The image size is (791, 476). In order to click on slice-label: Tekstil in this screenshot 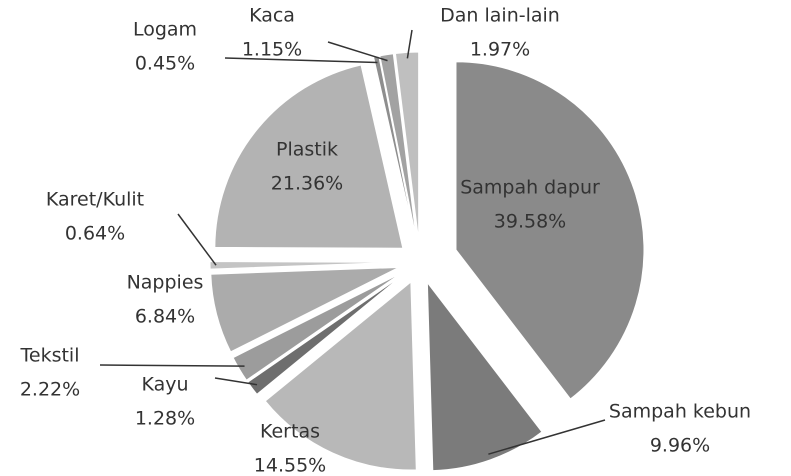, I will do `click(50, 356)`.